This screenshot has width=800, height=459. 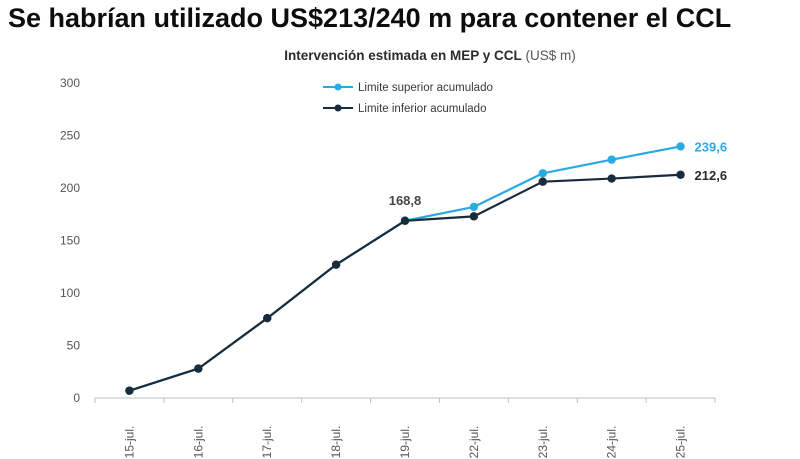 What do you see at coordinates (403, 55) in the screenshot?
I see `chart-title-main: Intervención estimada en MEP y CCL` at bounding box center [403, 55].